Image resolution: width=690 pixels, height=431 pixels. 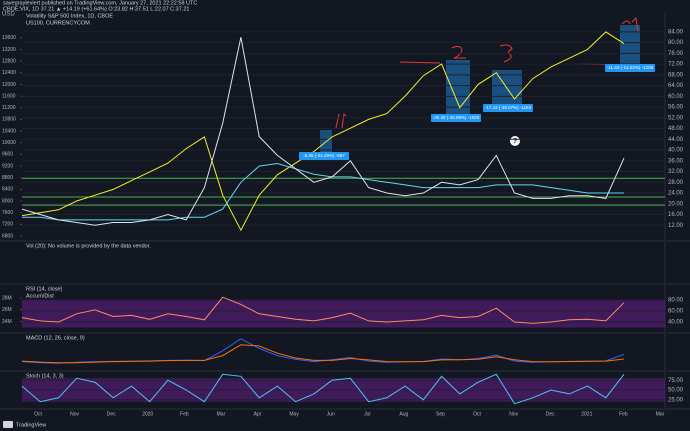 What do you see at coordinates (31, 425) in the screenshot?
I see `brand: TradingView` at bounding box center [31, 425].